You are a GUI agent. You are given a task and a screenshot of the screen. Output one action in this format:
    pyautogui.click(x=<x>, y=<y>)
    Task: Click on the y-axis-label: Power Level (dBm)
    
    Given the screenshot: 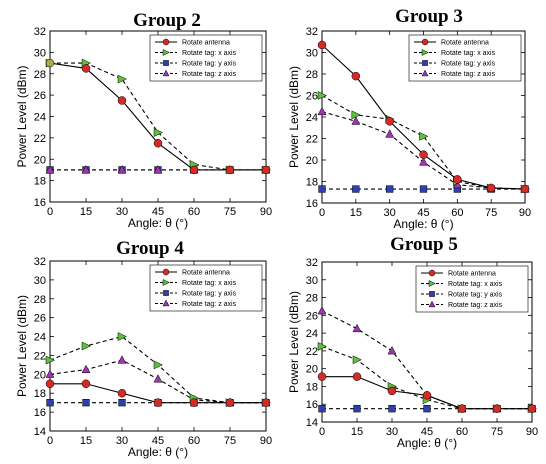 What is the action you would take?
    pyautogui.click(x=294, y=342)
    